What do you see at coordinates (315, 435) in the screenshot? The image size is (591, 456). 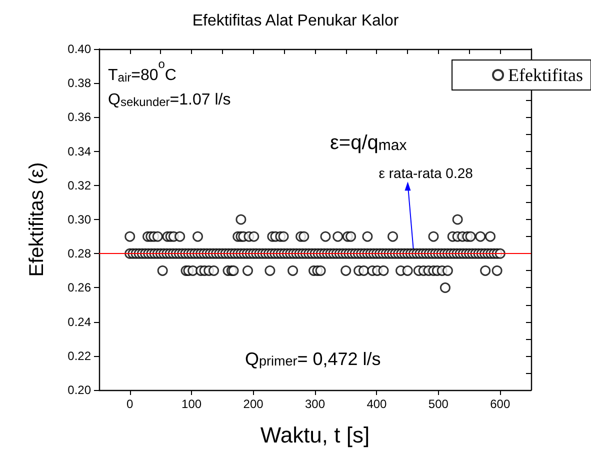 I see `x-axis-title: Waktu, t [s]` at bounding box center [315, 435].